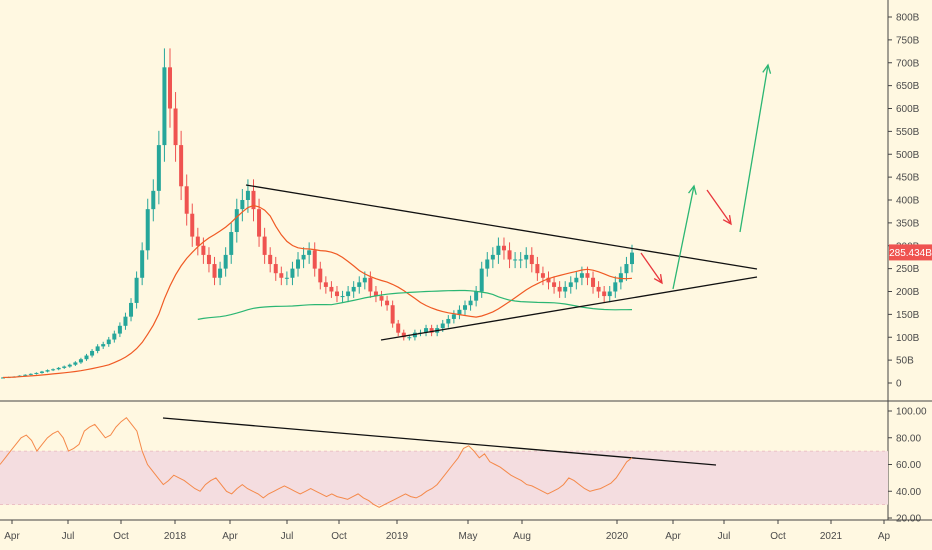 The image size is (932, 550). What do you see at coordinates (651, 268) in the screenshot?
I see `down-arrow-1-shaft` at bounding box center [651, 268].